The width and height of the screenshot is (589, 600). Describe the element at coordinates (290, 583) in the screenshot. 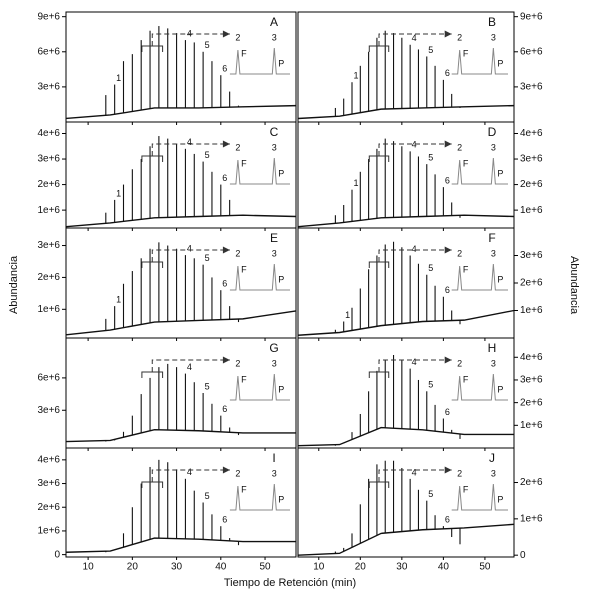

I see `x-axis-label: Tiempo de Retención (min)` at that location.